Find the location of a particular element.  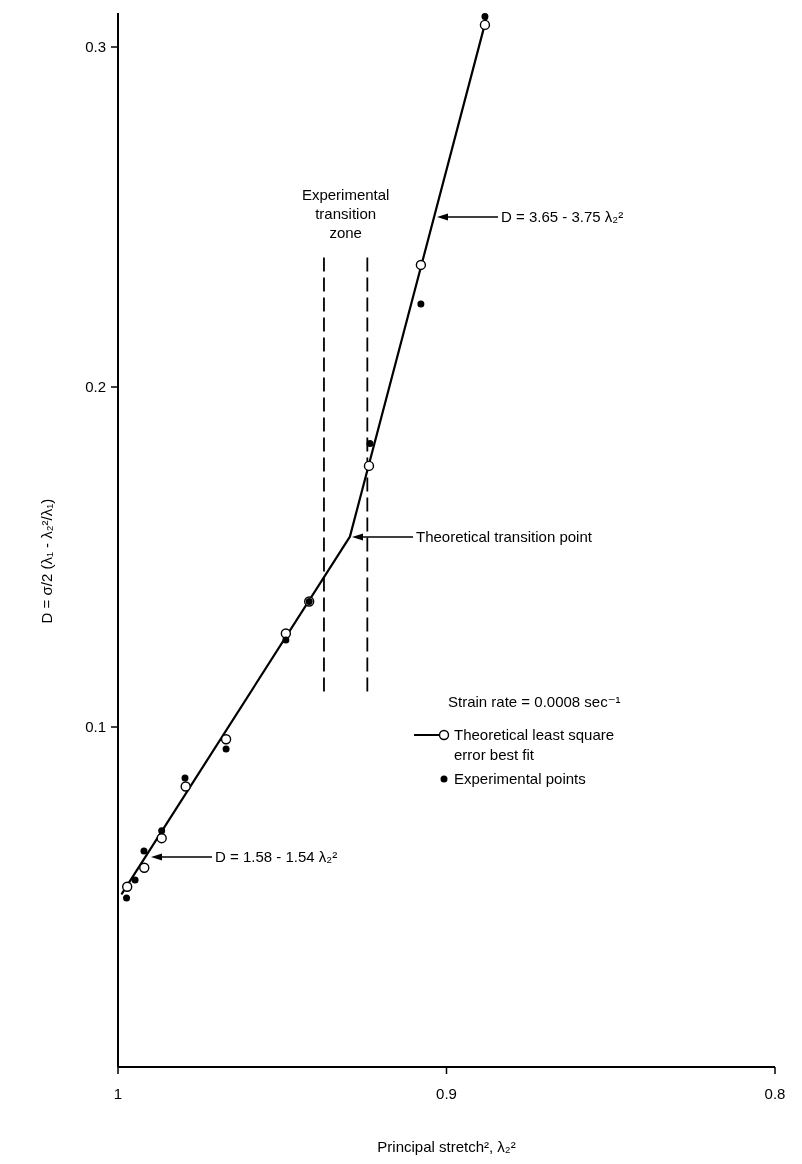

legend-label: Theoretical least square error best fit is located at coordinates (534, 744).